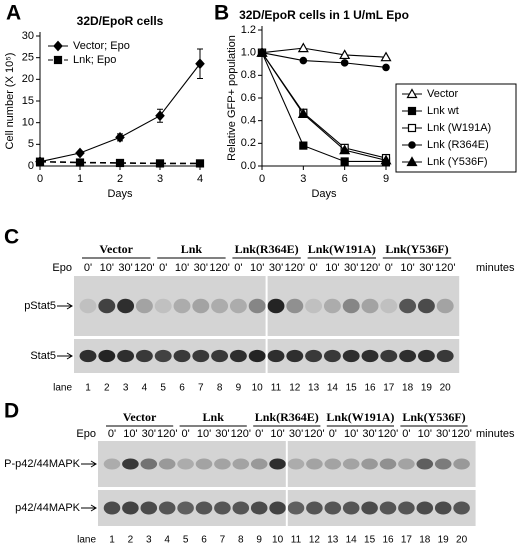 This screenshot has height=548, width=520. I want to click on legend-label: Vector, so click(443, 94).